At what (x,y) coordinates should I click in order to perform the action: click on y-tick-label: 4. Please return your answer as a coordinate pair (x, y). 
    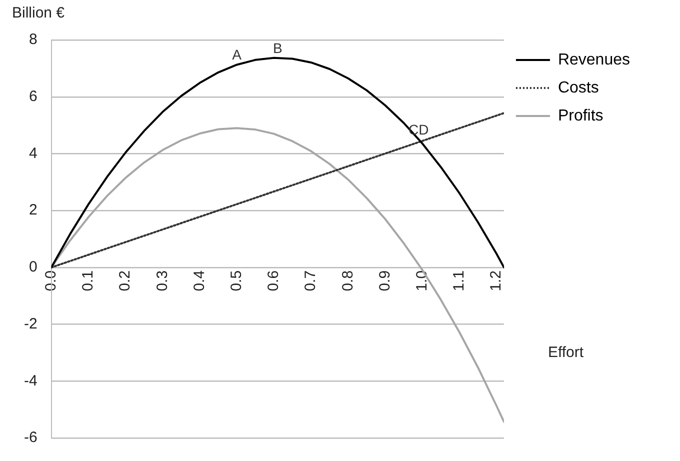
    Looking at the image, I should click on (33, 153).